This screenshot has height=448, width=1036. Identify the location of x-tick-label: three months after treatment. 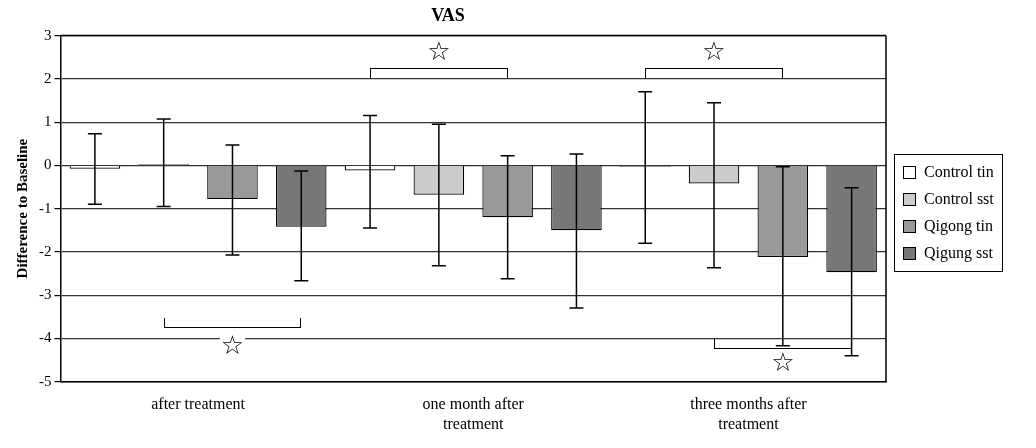
(749, 413).